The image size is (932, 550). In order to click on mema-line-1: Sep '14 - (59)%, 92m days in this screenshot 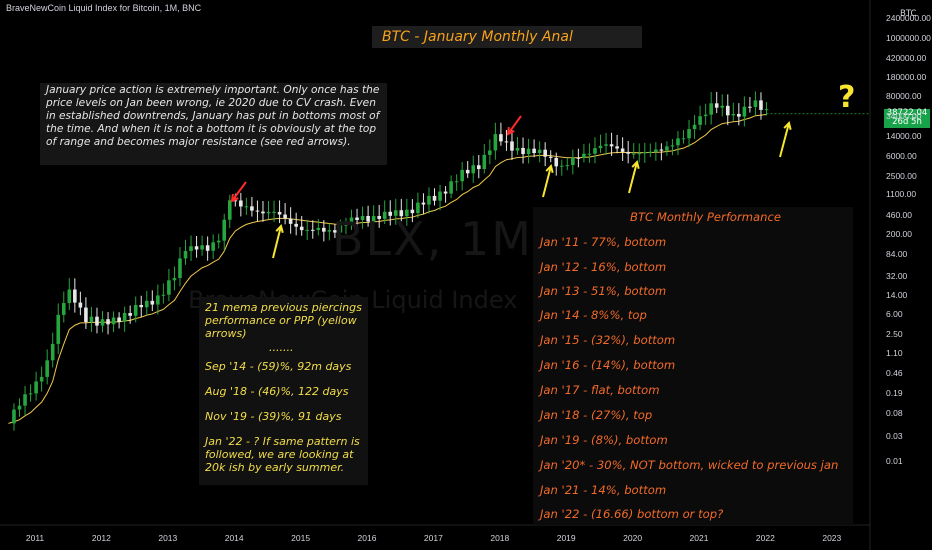, I will do `click(278, 366)`.